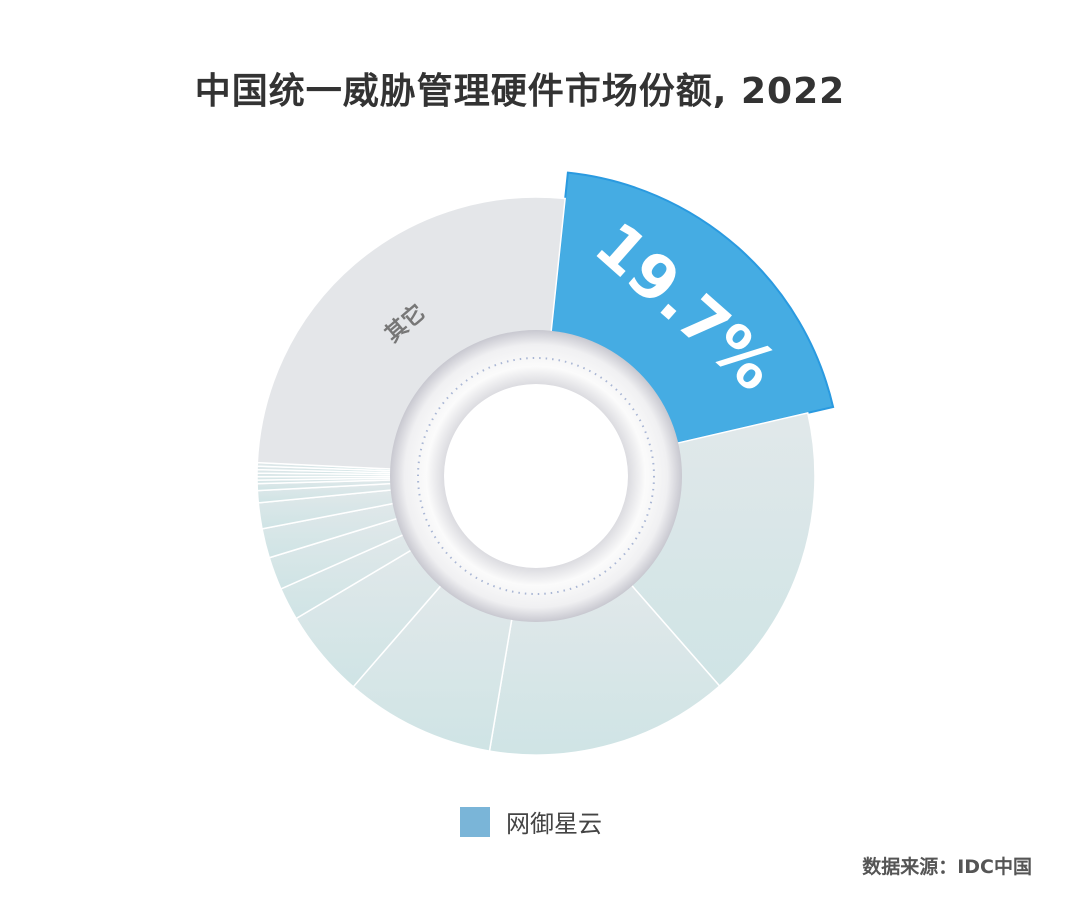  I want to click on donut-hole, so click(536, 476).